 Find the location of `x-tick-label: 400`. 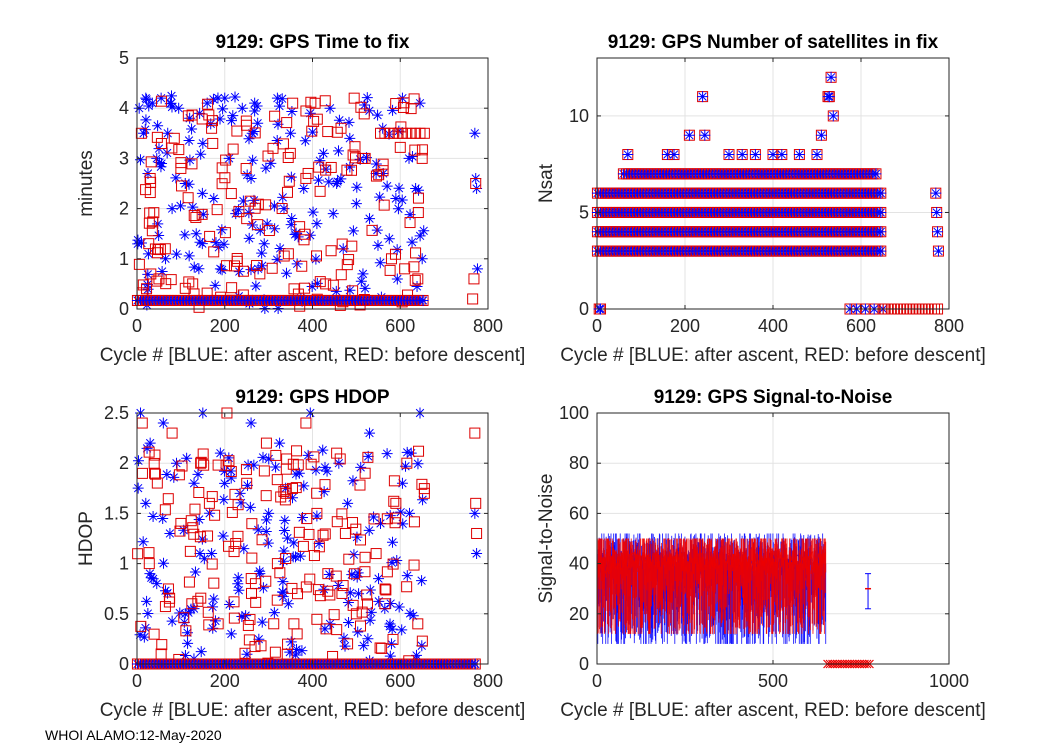

x-tick-label: 400 is located at coordinates (312, 326).